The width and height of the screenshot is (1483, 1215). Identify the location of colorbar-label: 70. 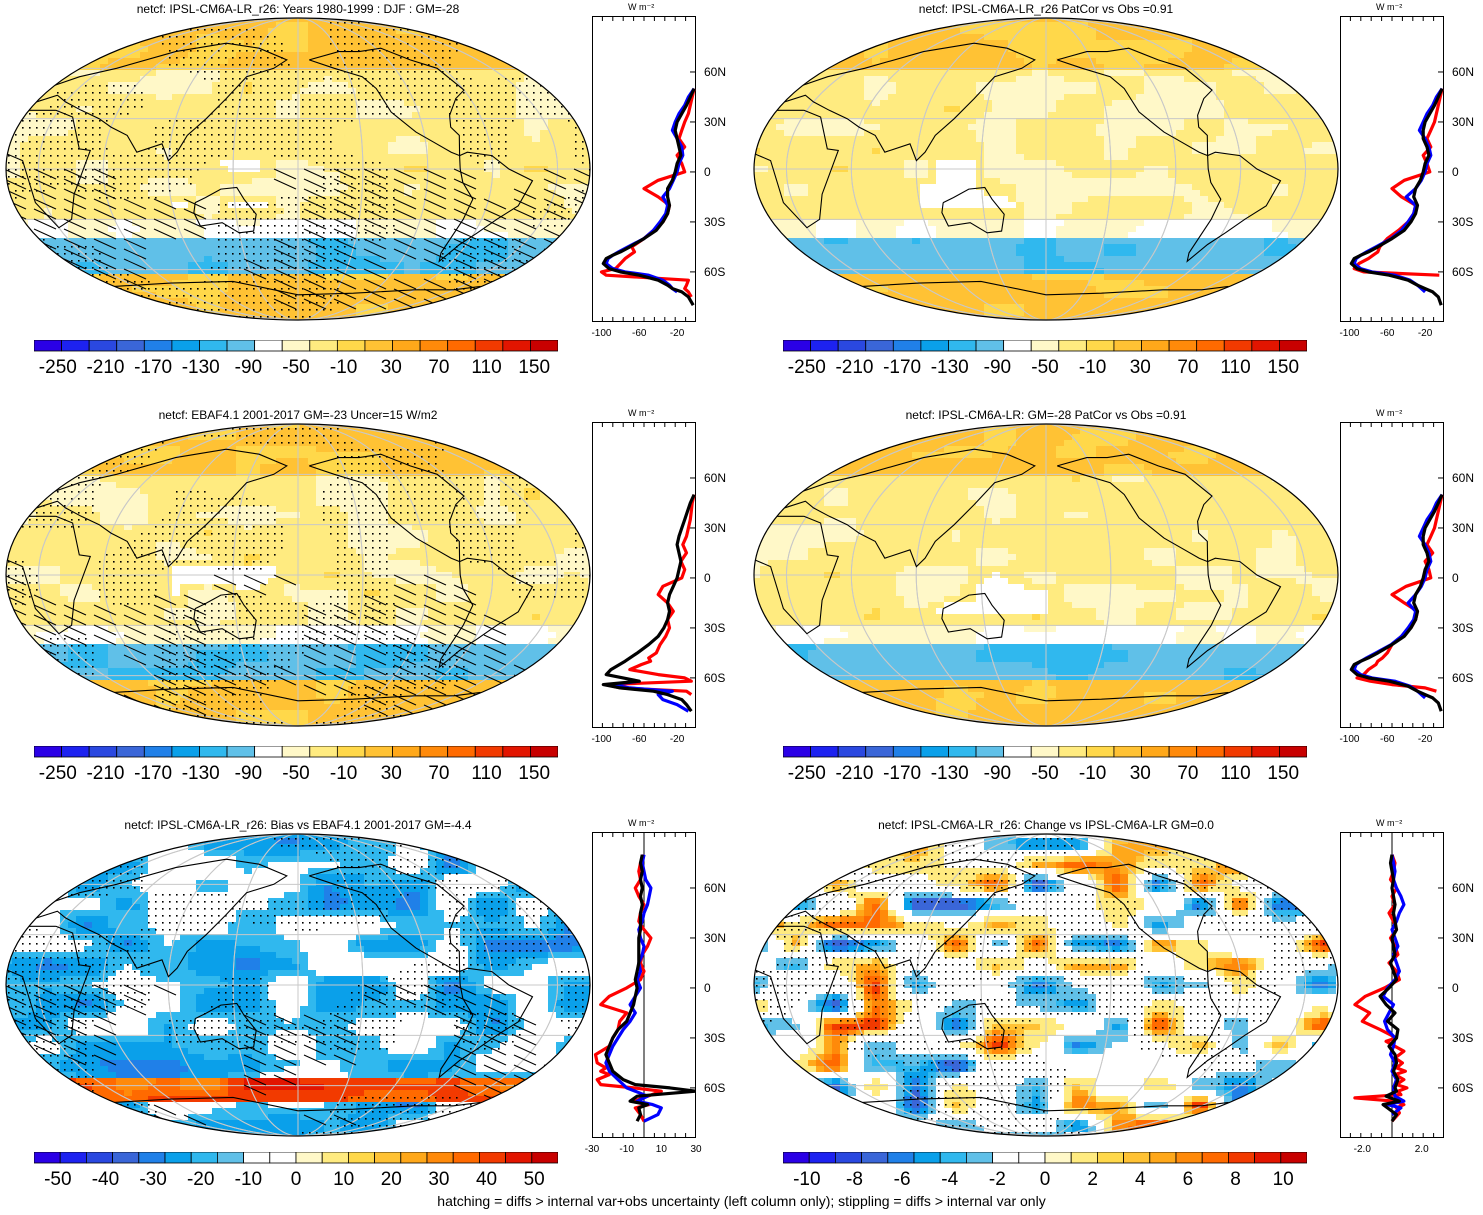
(1187, 773).